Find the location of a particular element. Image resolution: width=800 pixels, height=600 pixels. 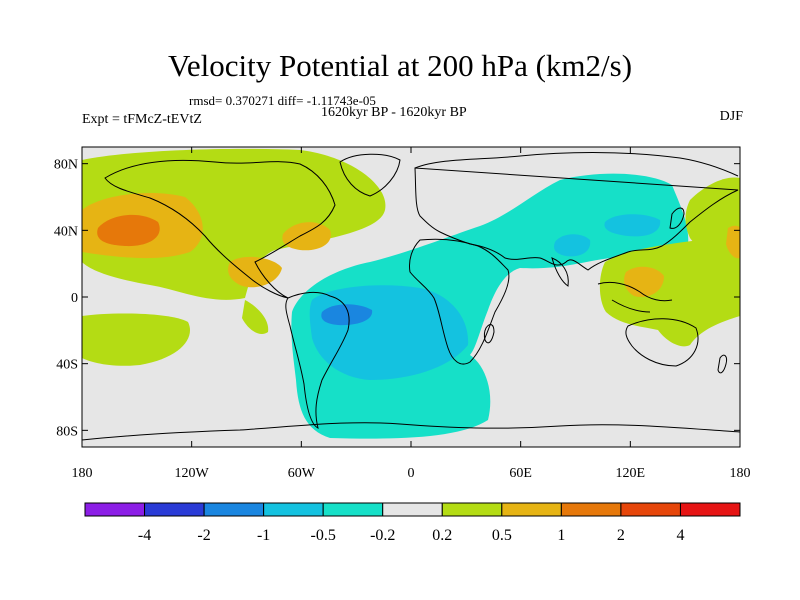

colorbar-label: -2 is located at coordinates (203, 535).